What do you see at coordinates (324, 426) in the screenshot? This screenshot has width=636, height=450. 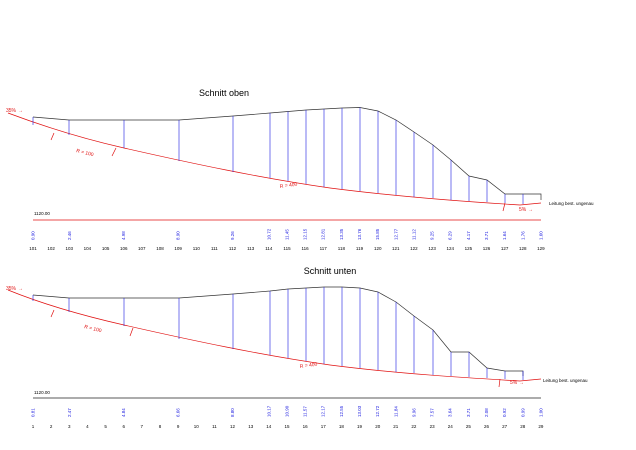 I see `station-label: 17` at bounding box center [324, 426].